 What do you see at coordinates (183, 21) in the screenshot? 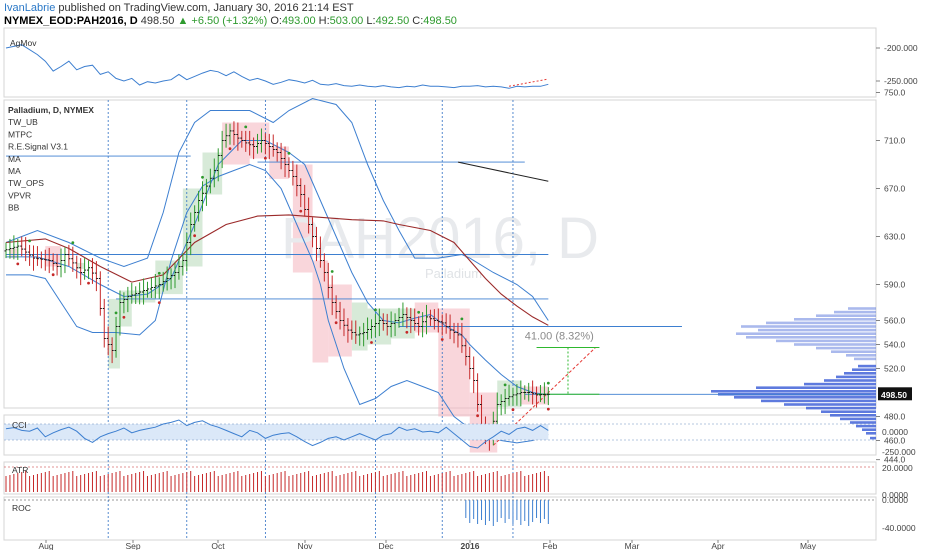
I see `up-arrow-icon: ▲` at bounding box center [183, 21].